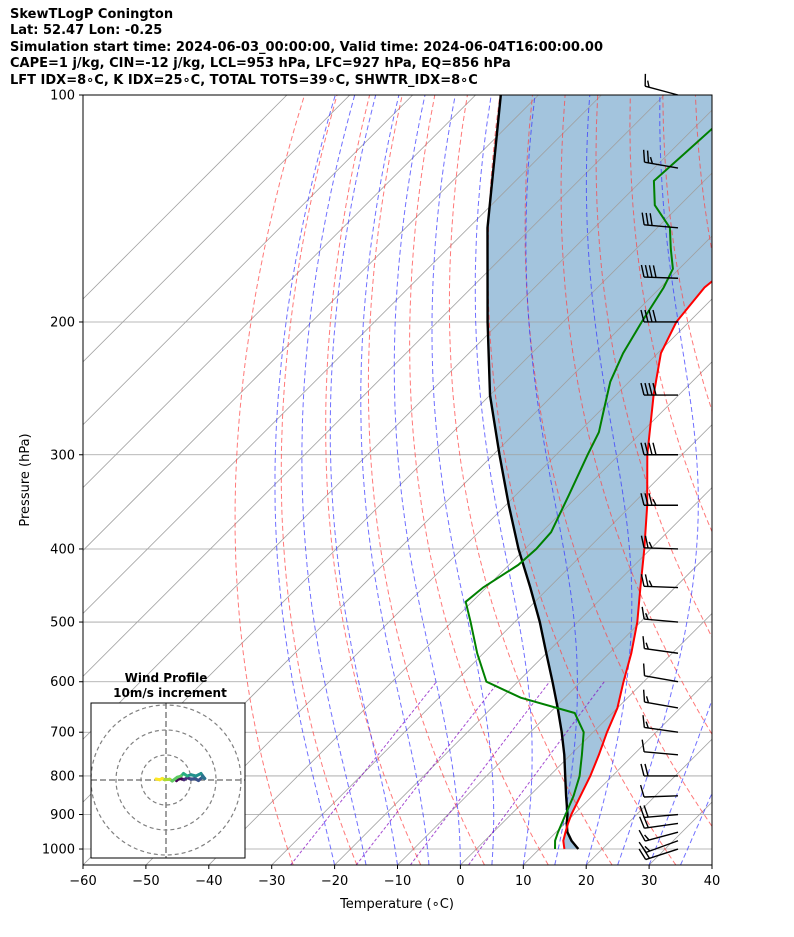  I want to click on x-tick-label: −10, so click(397, 881).